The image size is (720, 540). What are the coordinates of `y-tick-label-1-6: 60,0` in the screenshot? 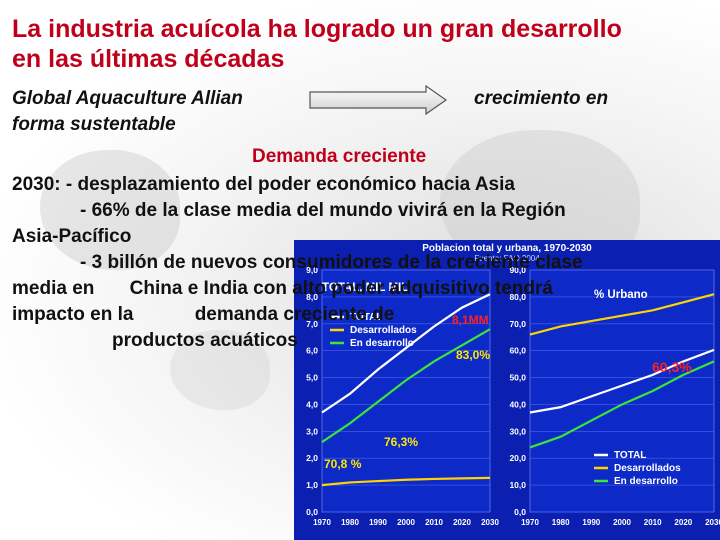 It's located at (517, 351).